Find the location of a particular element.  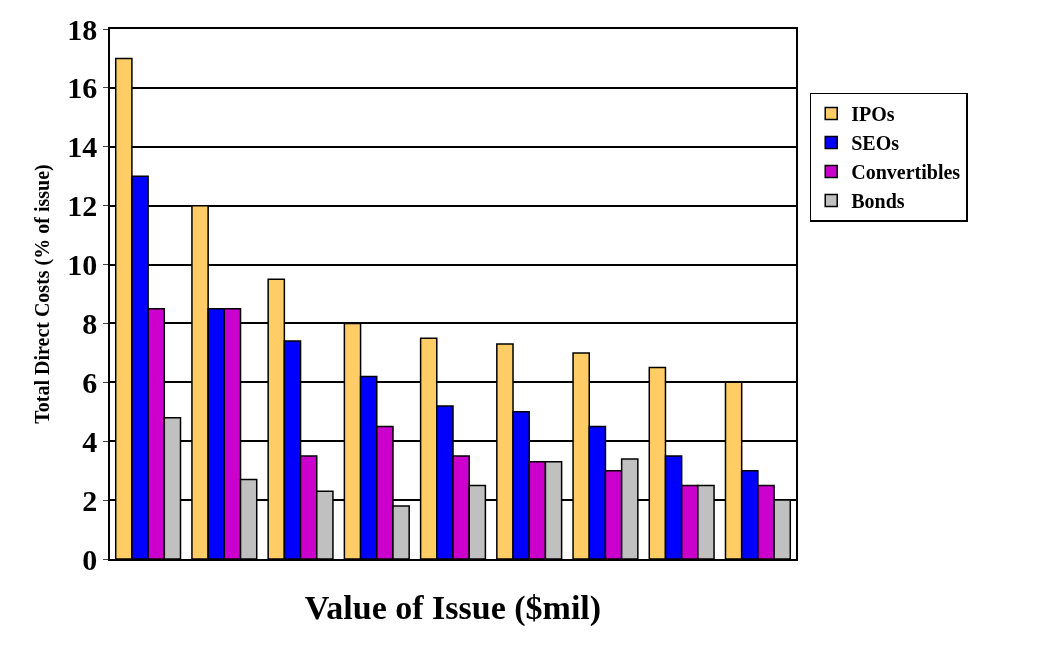

y-tick-label: 4 is located at coordinates (90, 441).